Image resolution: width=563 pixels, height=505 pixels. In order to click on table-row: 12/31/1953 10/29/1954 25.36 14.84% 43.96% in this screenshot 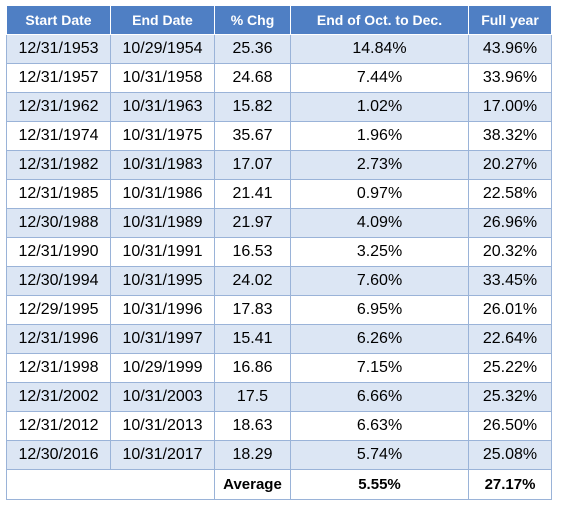, I will do `click(279, 49)`.